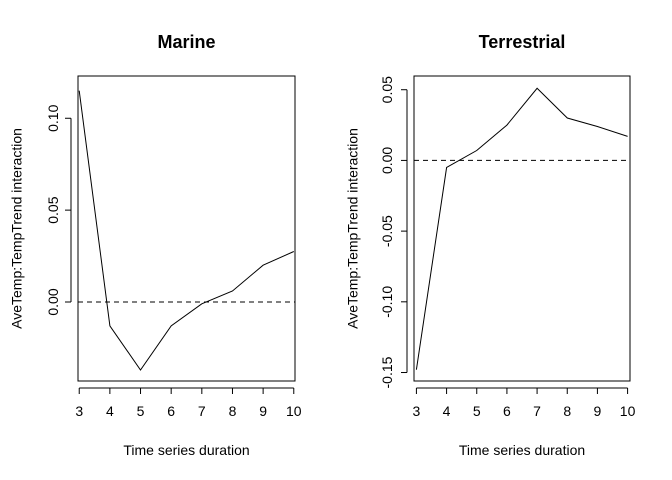 The height and width of the screenshot is (480, 672). Describe the element at coordinates (53, 117) in the screenshot. I see `y-tick-label: 0.10` at that location.